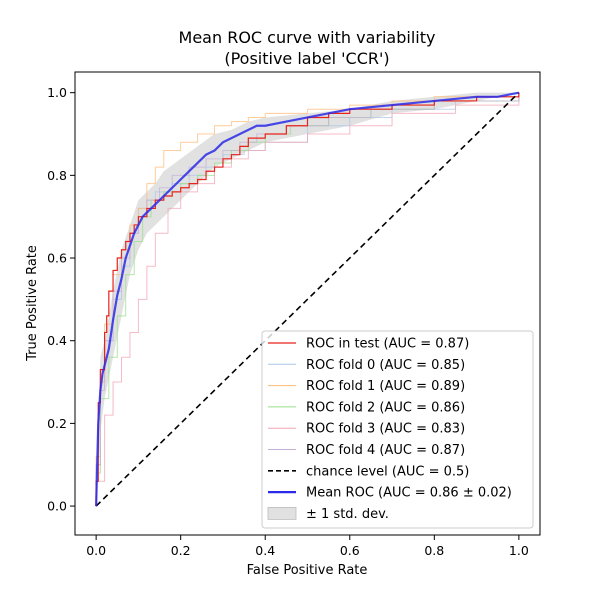 The height and width of the screenshot is (600, 600). What do you see at coordinates (387, 471) in the screenshot?
I see `legend-label-chance: chance level (AUC = 0.5)` at bounding box center [387, 471].